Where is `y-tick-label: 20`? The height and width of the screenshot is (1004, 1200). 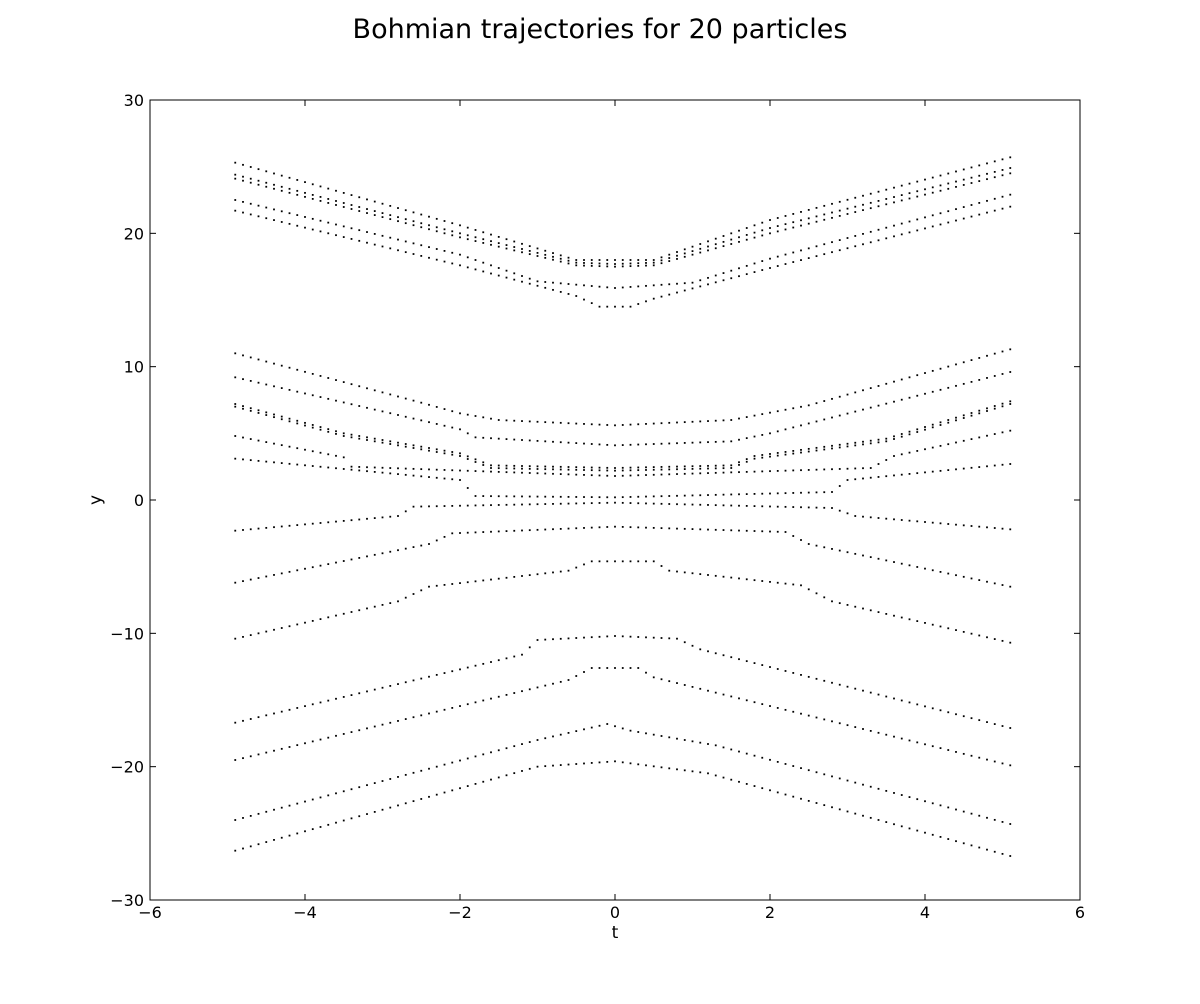 y-tick-label: 20 is located at coordinates (134, 233).